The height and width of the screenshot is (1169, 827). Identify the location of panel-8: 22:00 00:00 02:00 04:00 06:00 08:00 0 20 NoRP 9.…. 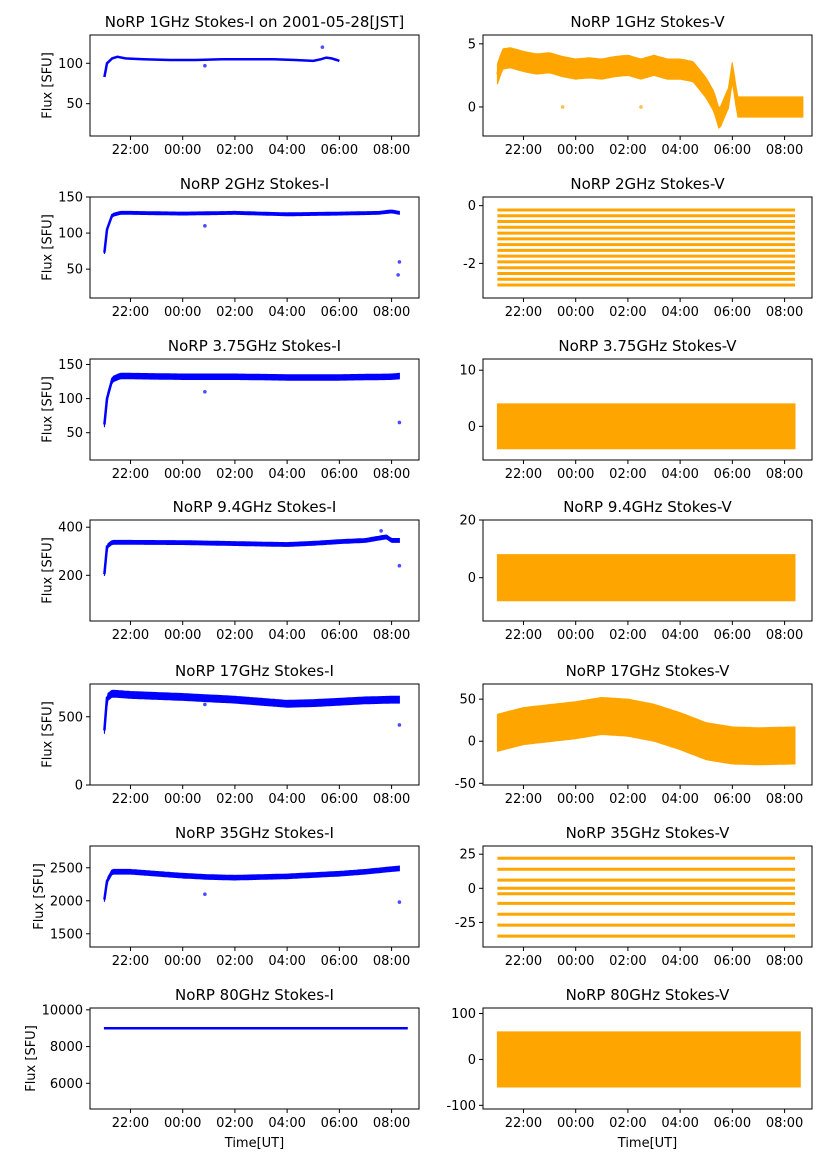
(636, 570).